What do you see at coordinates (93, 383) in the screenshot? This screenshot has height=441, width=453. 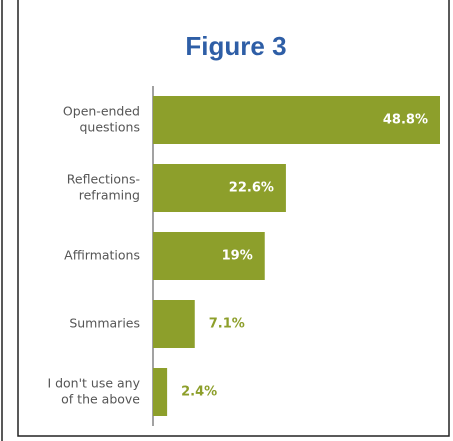 I see `category-label: I don't use any` at bounding box center [93, 383].